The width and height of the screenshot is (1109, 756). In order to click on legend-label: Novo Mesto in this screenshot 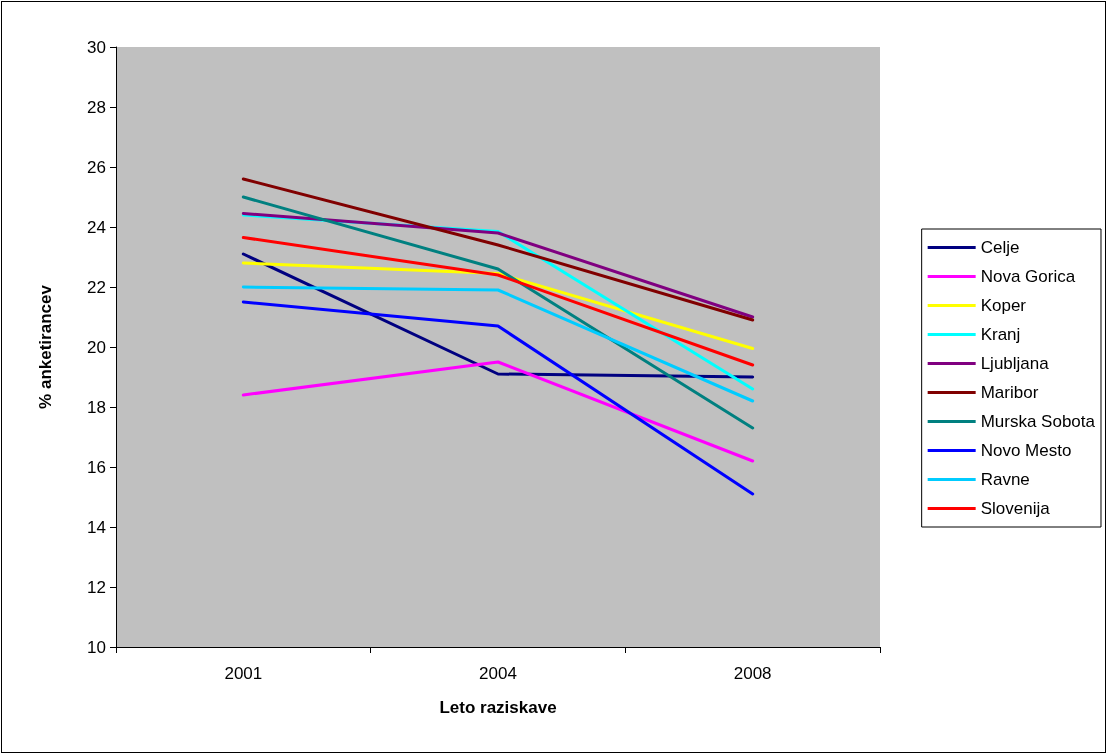, I will do `click(1026, 450)`.